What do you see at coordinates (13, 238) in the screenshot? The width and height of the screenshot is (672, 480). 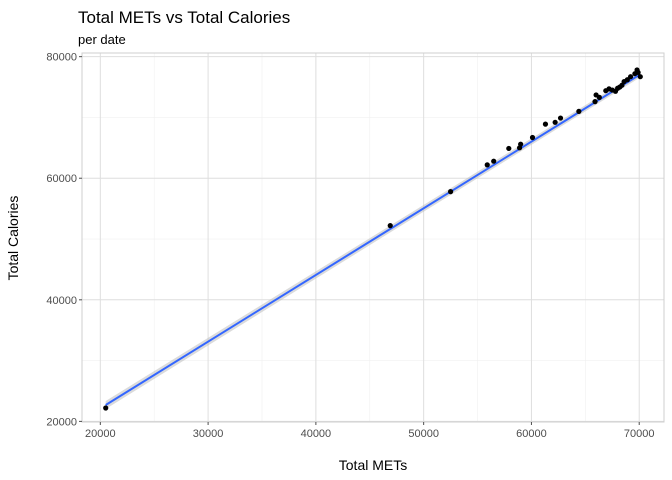 I see `y-axis-title: Total Calories` at bounding box center [13, 238].